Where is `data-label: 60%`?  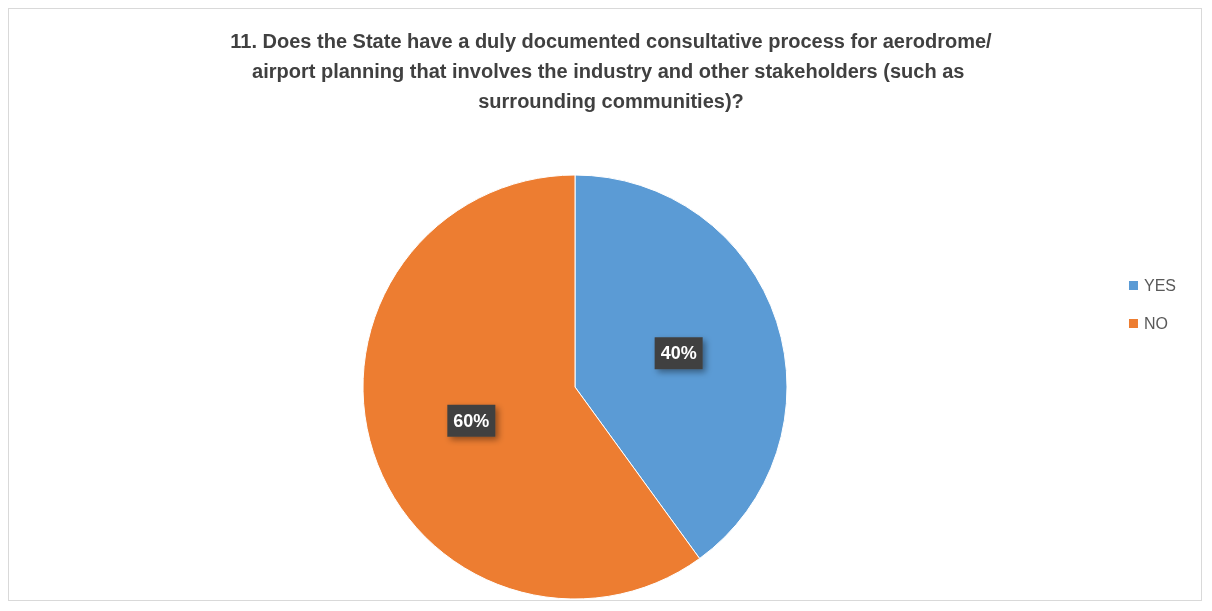
data-label: 60% is located at coordinates (471, 420).